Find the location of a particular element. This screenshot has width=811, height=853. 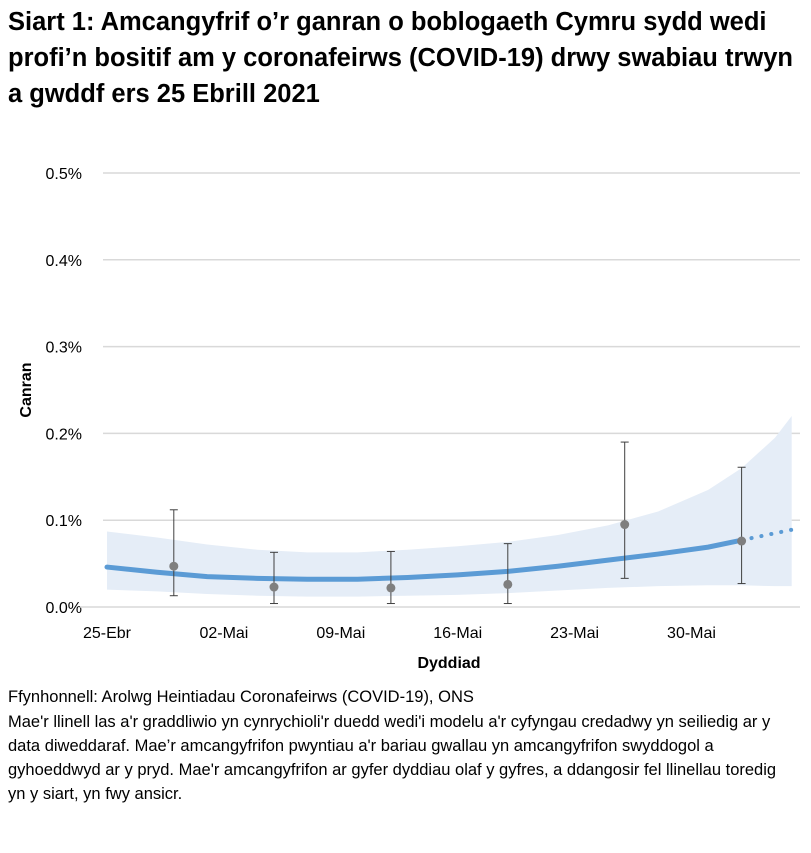

x-tick-label: 16-Mai is located at coordinates (457, 633).